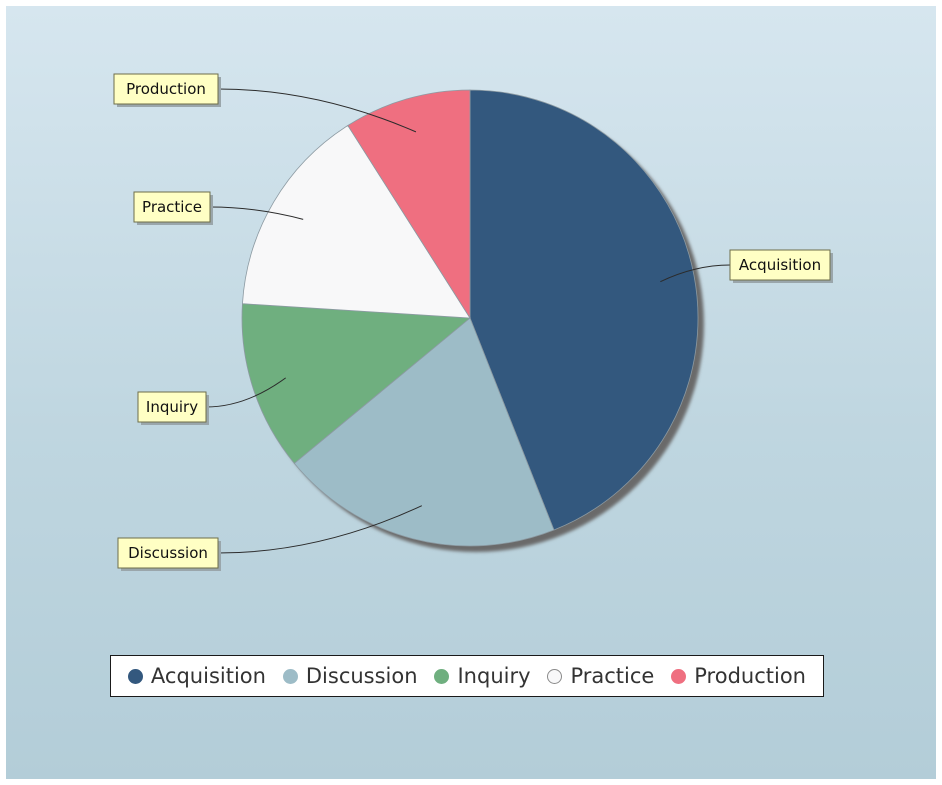 The image size is (942, 785). Describe the element at coordinates (409, 204) in the screenshot. I see `pie-slice-production` at that location.